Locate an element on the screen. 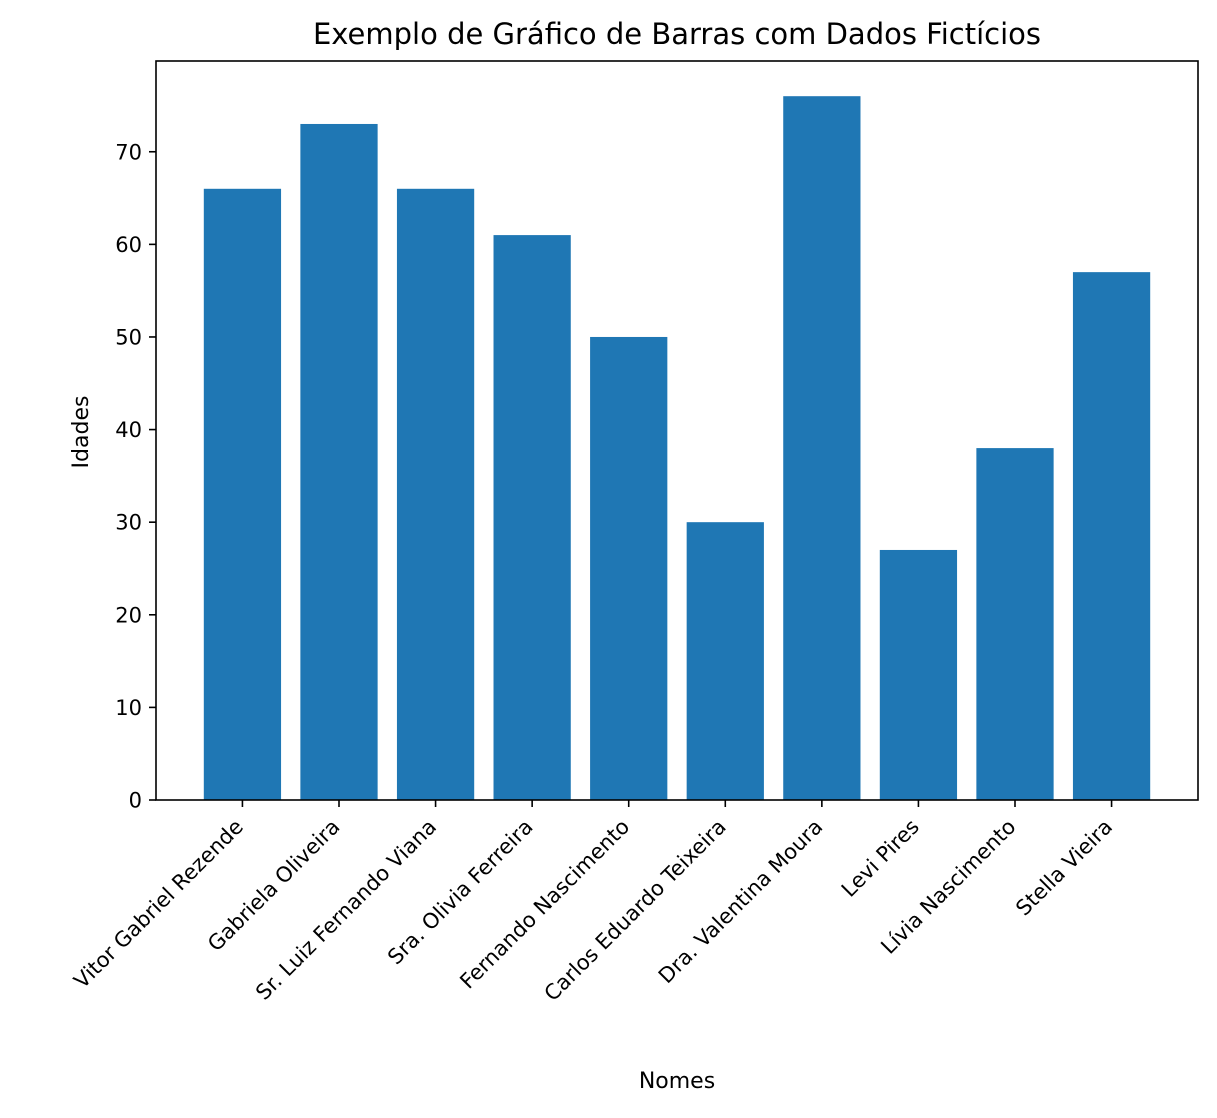  y-tick-label: 0 is located at coordinates (135, 801).